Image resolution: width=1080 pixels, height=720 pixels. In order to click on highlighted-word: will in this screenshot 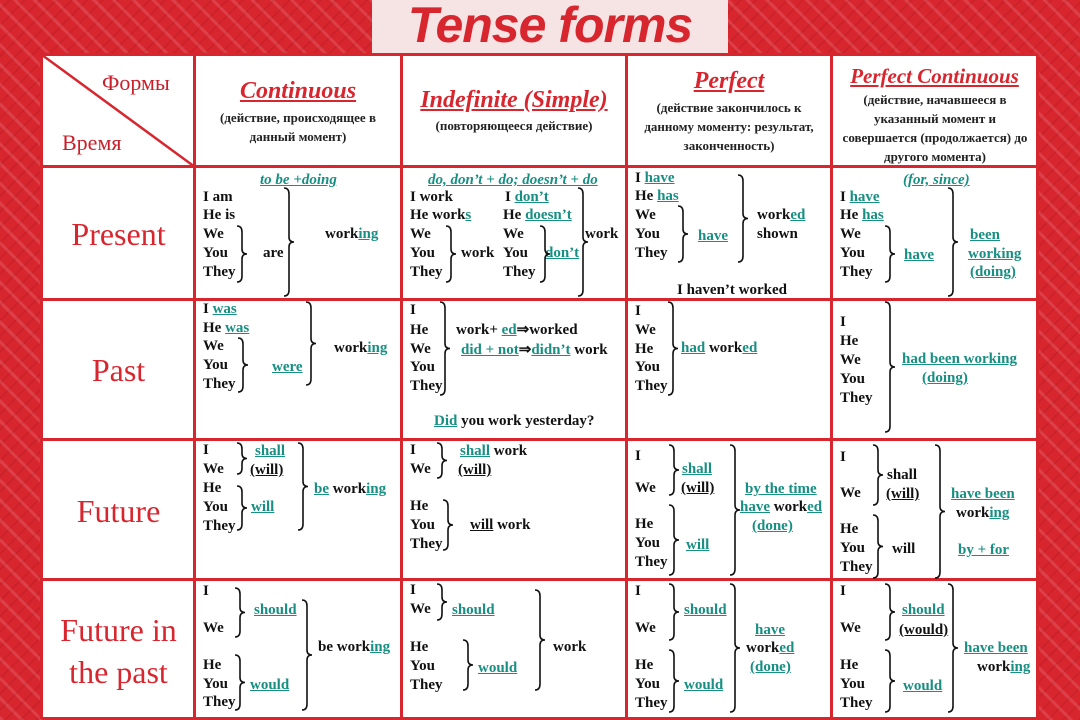, I will do `click(263, 507)`.